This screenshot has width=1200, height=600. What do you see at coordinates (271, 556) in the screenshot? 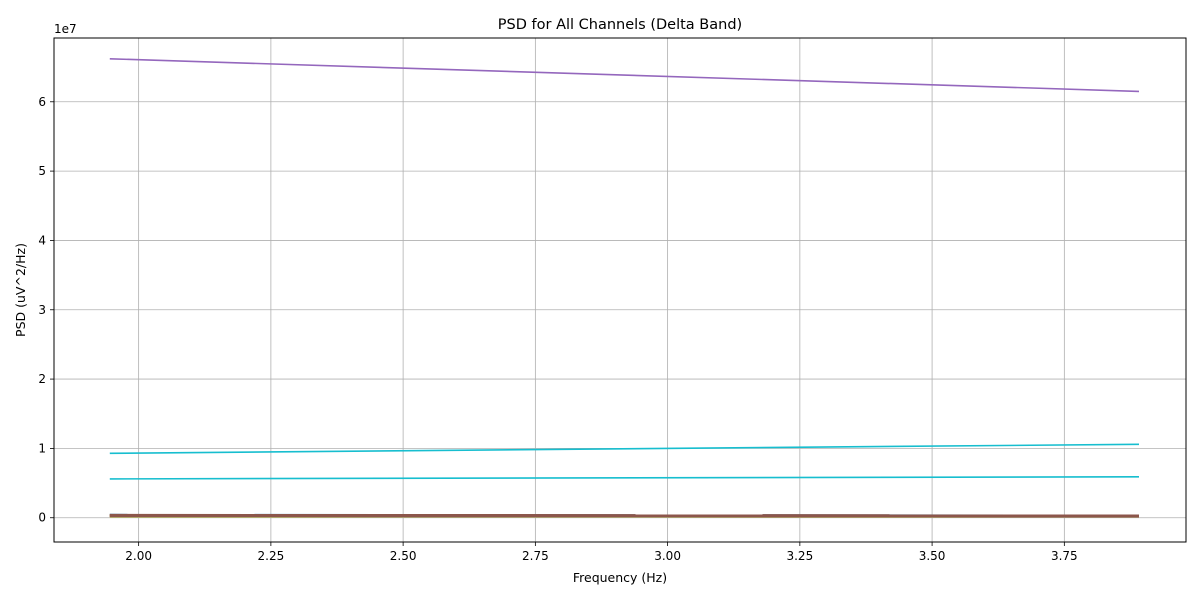
I see `x-tick-label: 2.25` at bounding box center [271, 556].